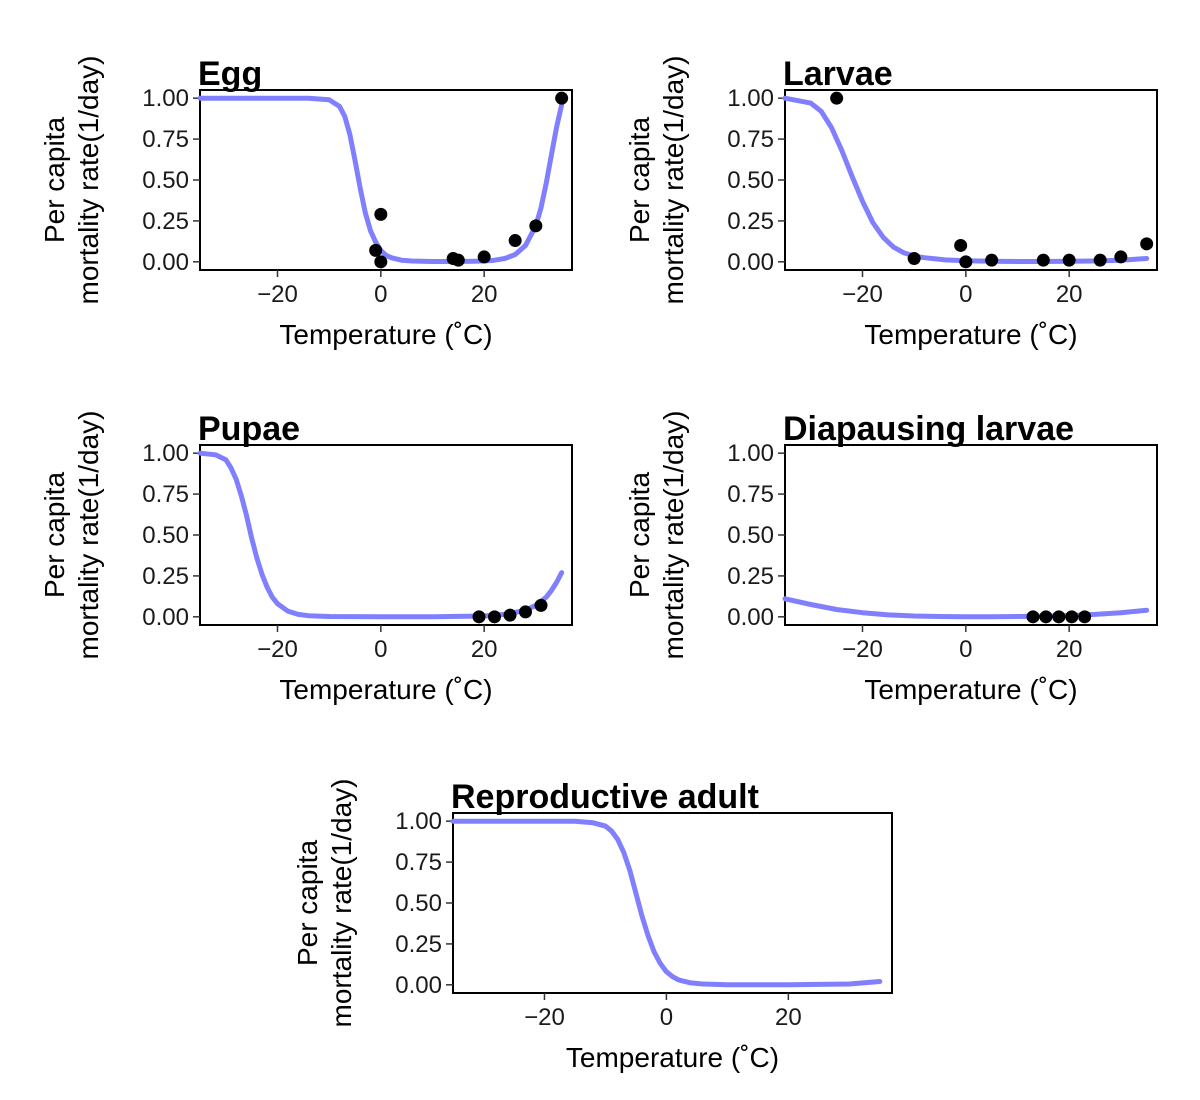  I want to click on panel-title: Egg, so click(230, 74).